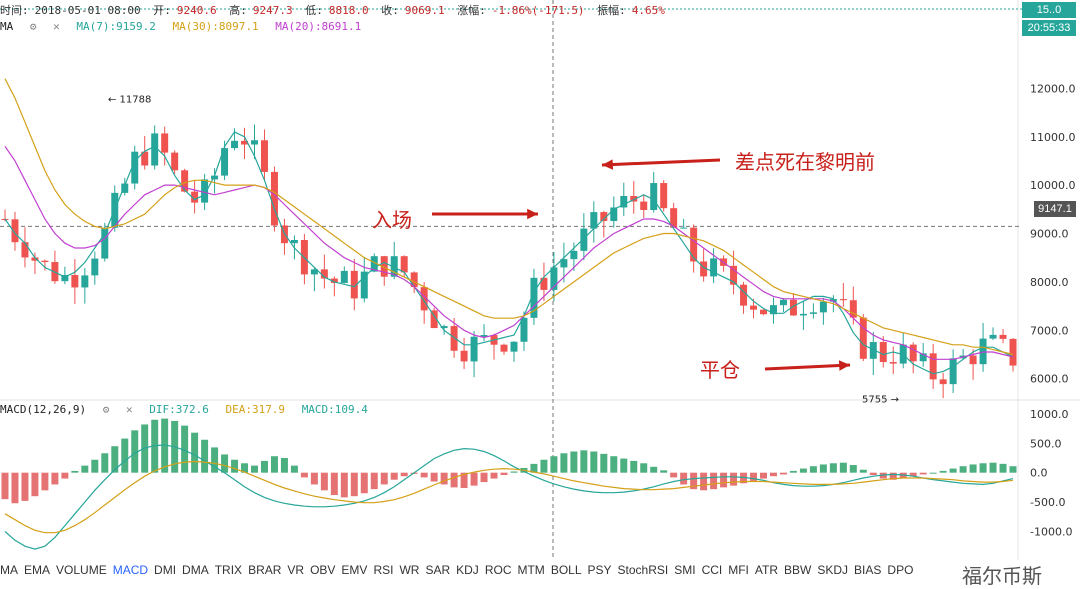  Describe the element at coordinates (296, 570) in the screenshot. I see `tab-vr: VR` at that location.